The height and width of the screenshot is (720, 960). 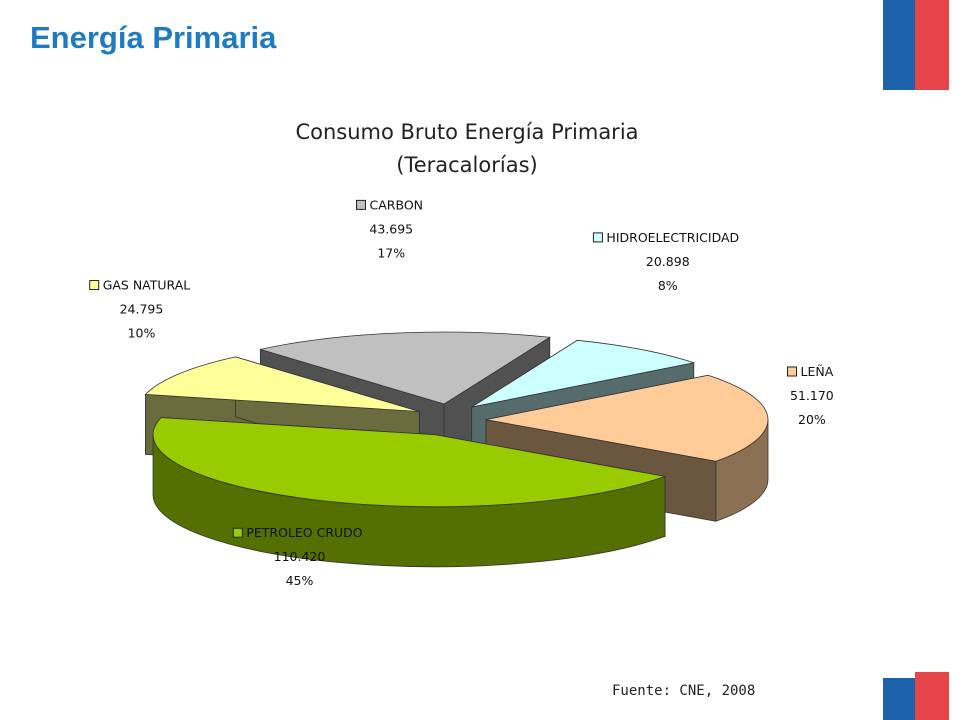 I want to click on slice-value-label: 24.795, so click(x=142, y=309).